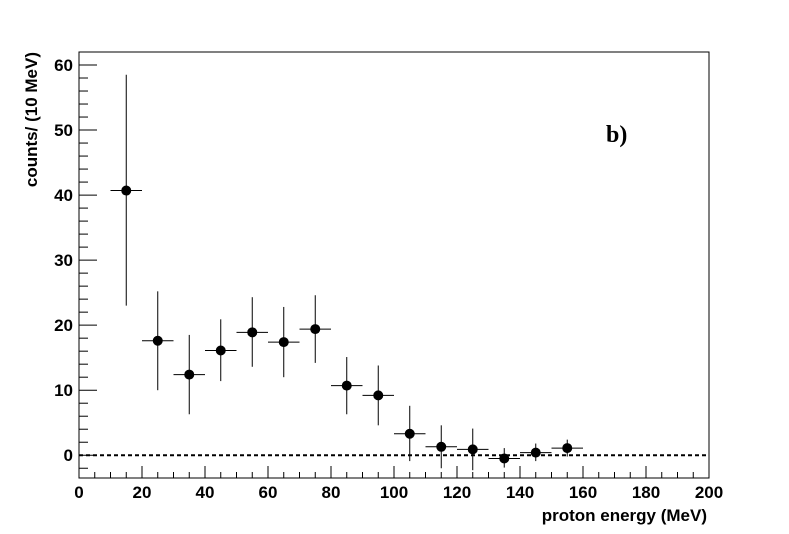 This screenshot has width=789, height=534. I want to click on y-axis-title: counts/ (10 MeV), so click(31, 119).